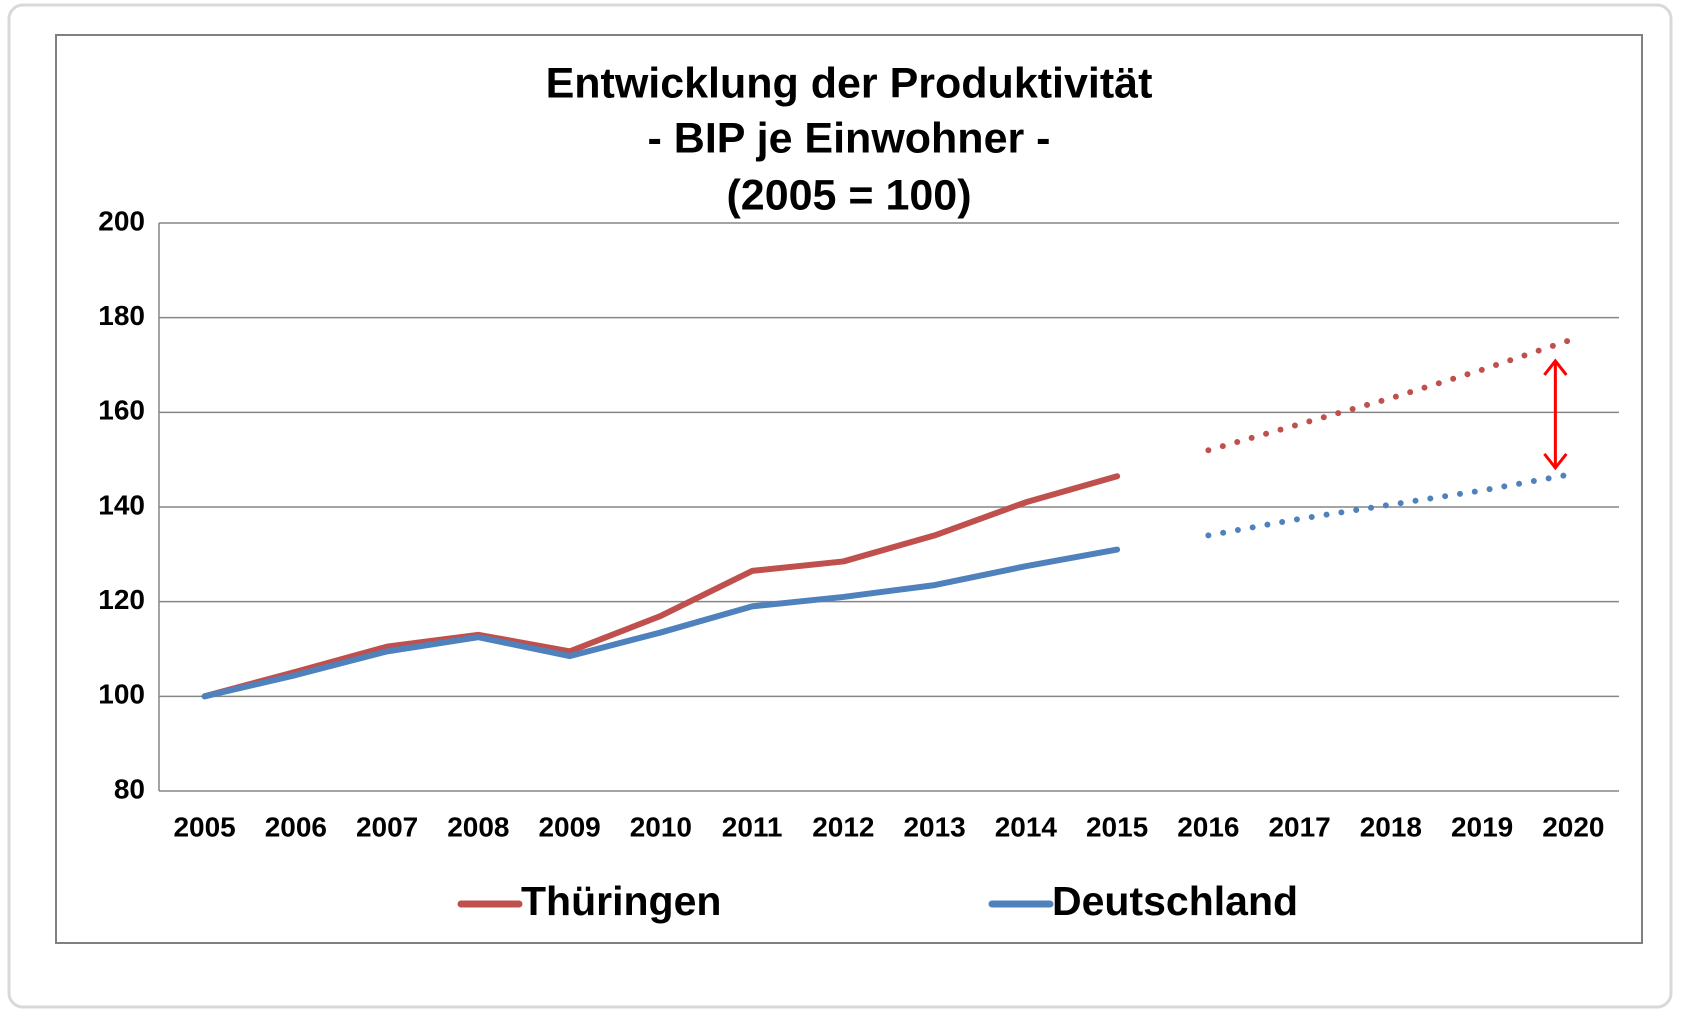 Image resolution: width=1681 pixels, height=1019 pixels. What do you see at coordinates (121, 694) in the screenshot?
I see `y-tick-label: 100` at bounding box center [121, 694].